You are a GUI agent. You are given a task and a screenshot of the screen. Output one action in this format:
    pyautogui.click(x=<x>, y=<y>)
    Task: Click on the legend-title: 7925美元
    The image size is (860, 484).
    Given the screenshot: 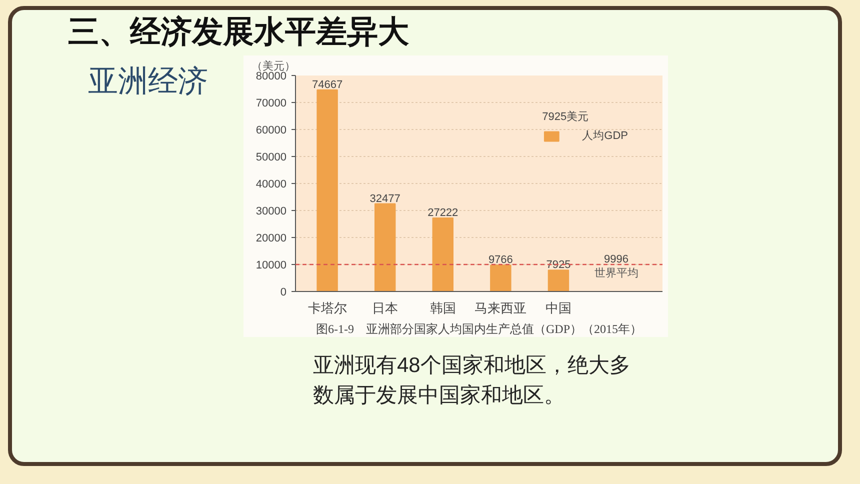 What is the action you would take?
    pyautogui.click(x=566, y=117)
    